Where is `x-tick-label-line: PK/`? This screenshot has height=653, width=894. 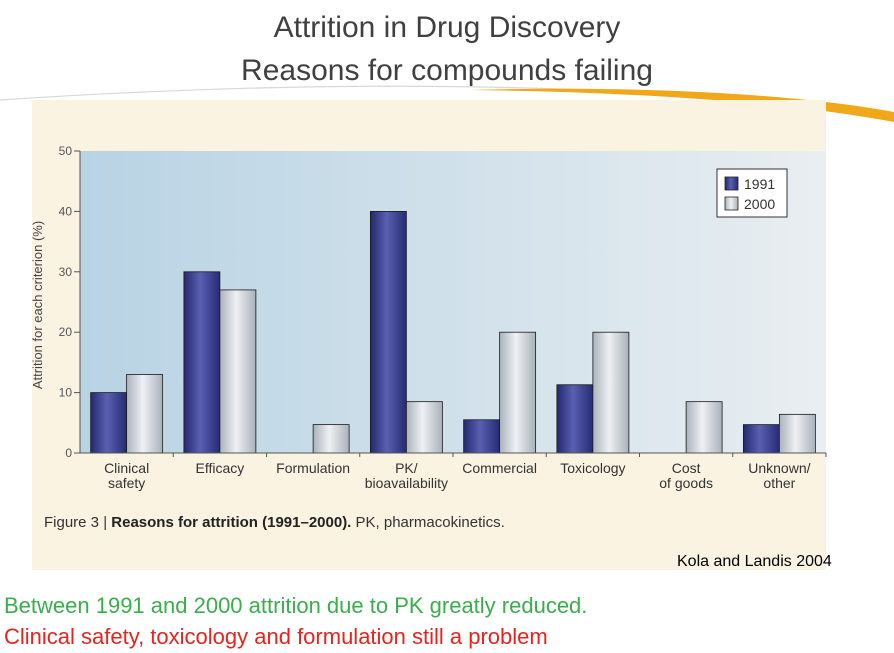
x-tick-label-line: PK/ is located at coordinates (406, 468).